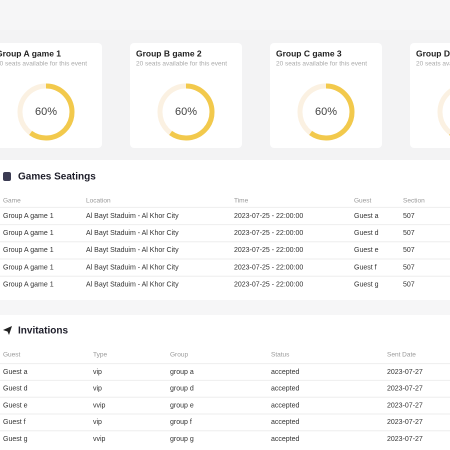 This screenshot has width=450, height=450. What do you see at coordinates (241, 201) in the screenshot?
I see `column-header: Time` at bounding box center [241, 201].